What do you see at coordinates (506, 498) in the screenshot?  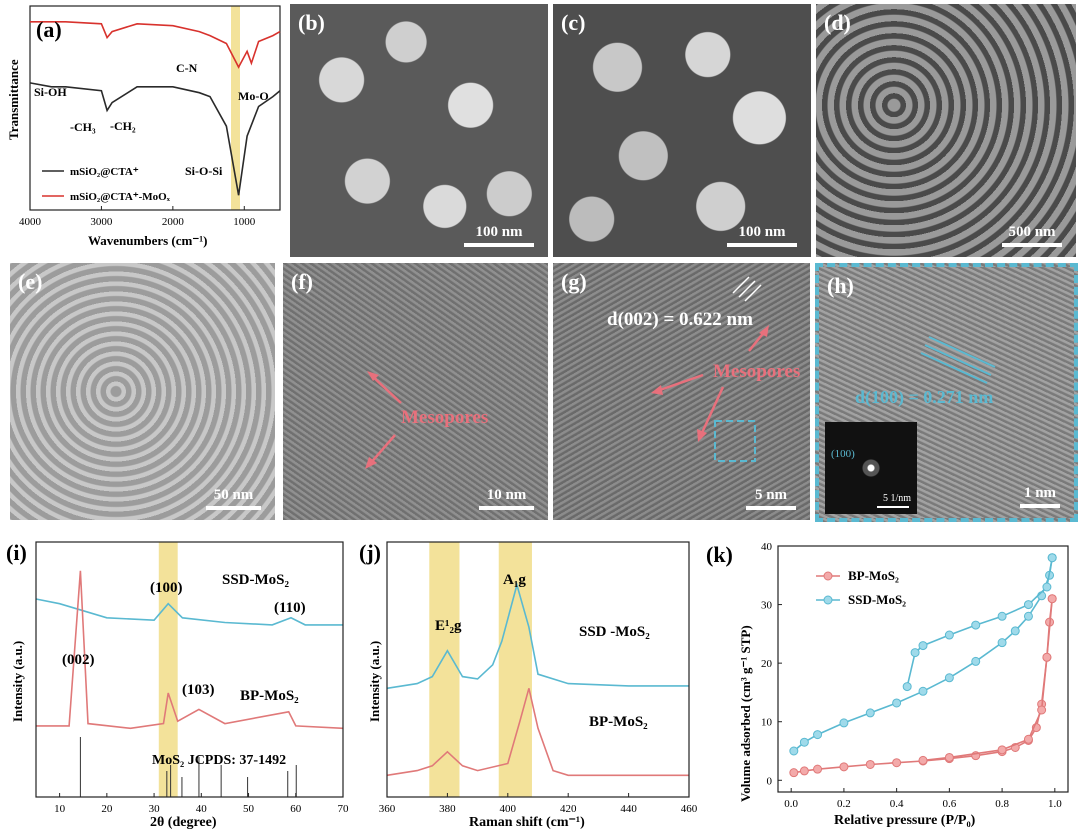 I see `scale-bar: 10 nm` at bounding box center [506, 498].